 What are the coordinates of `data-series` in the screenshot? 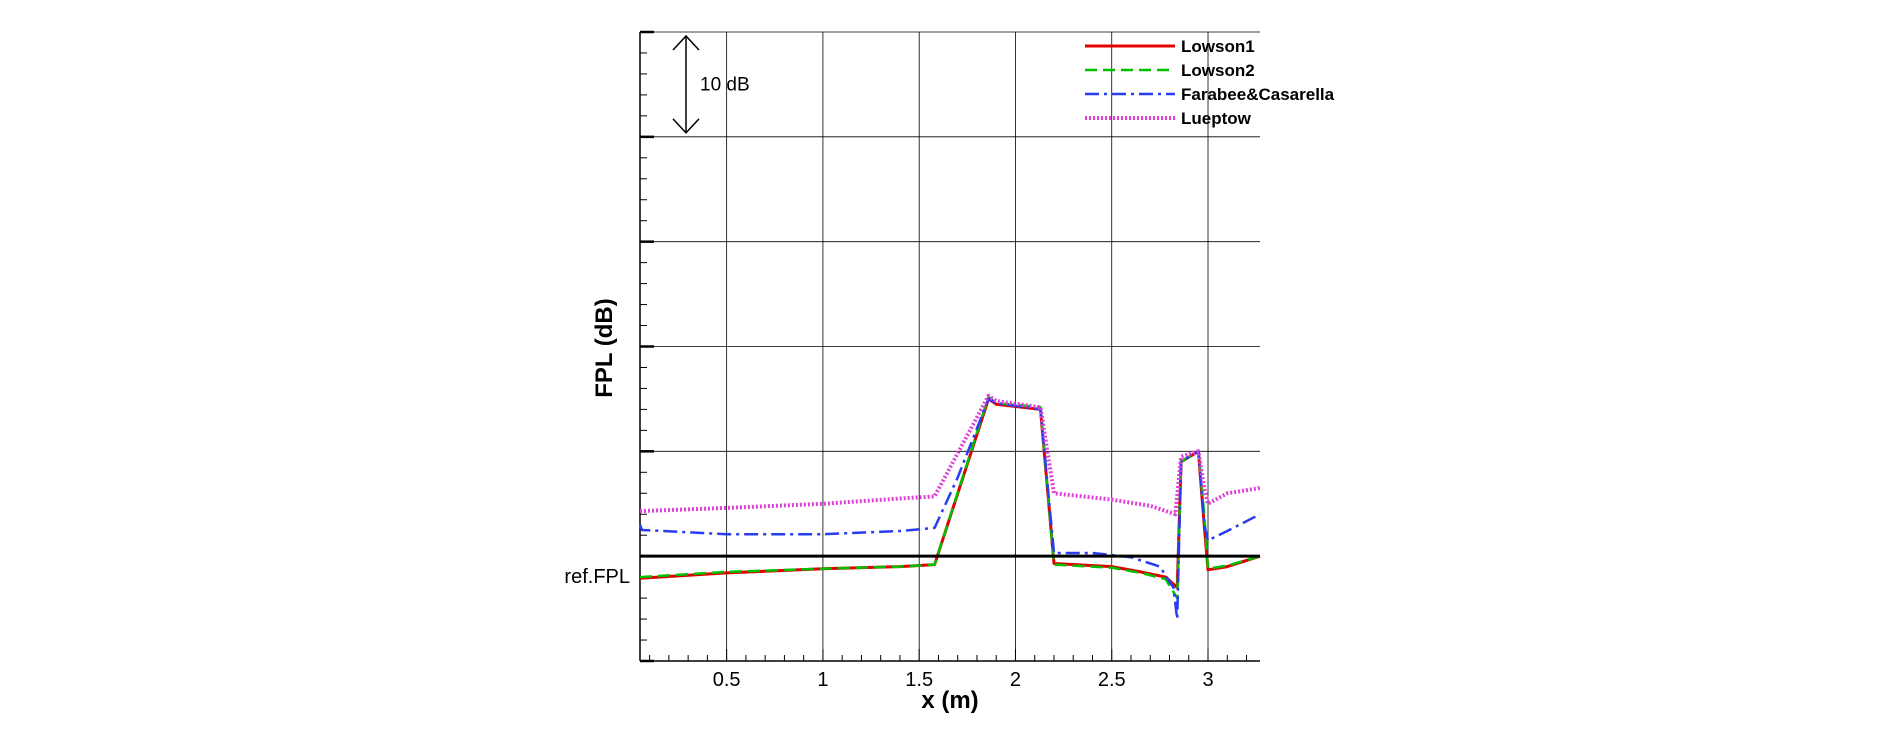 It's located at (949, 507).